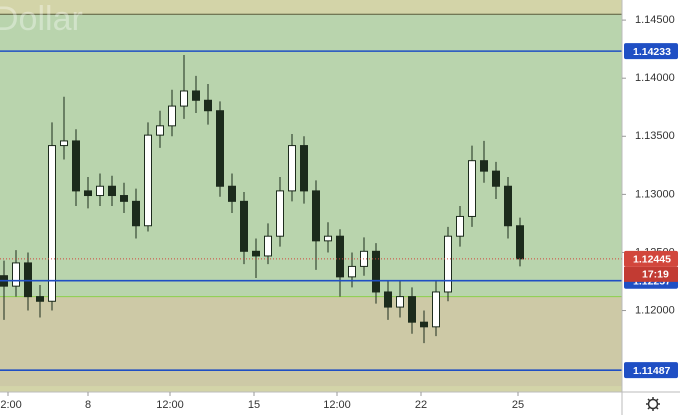  I want to click on y-tick-label: 1.13000, so click(655, 194).